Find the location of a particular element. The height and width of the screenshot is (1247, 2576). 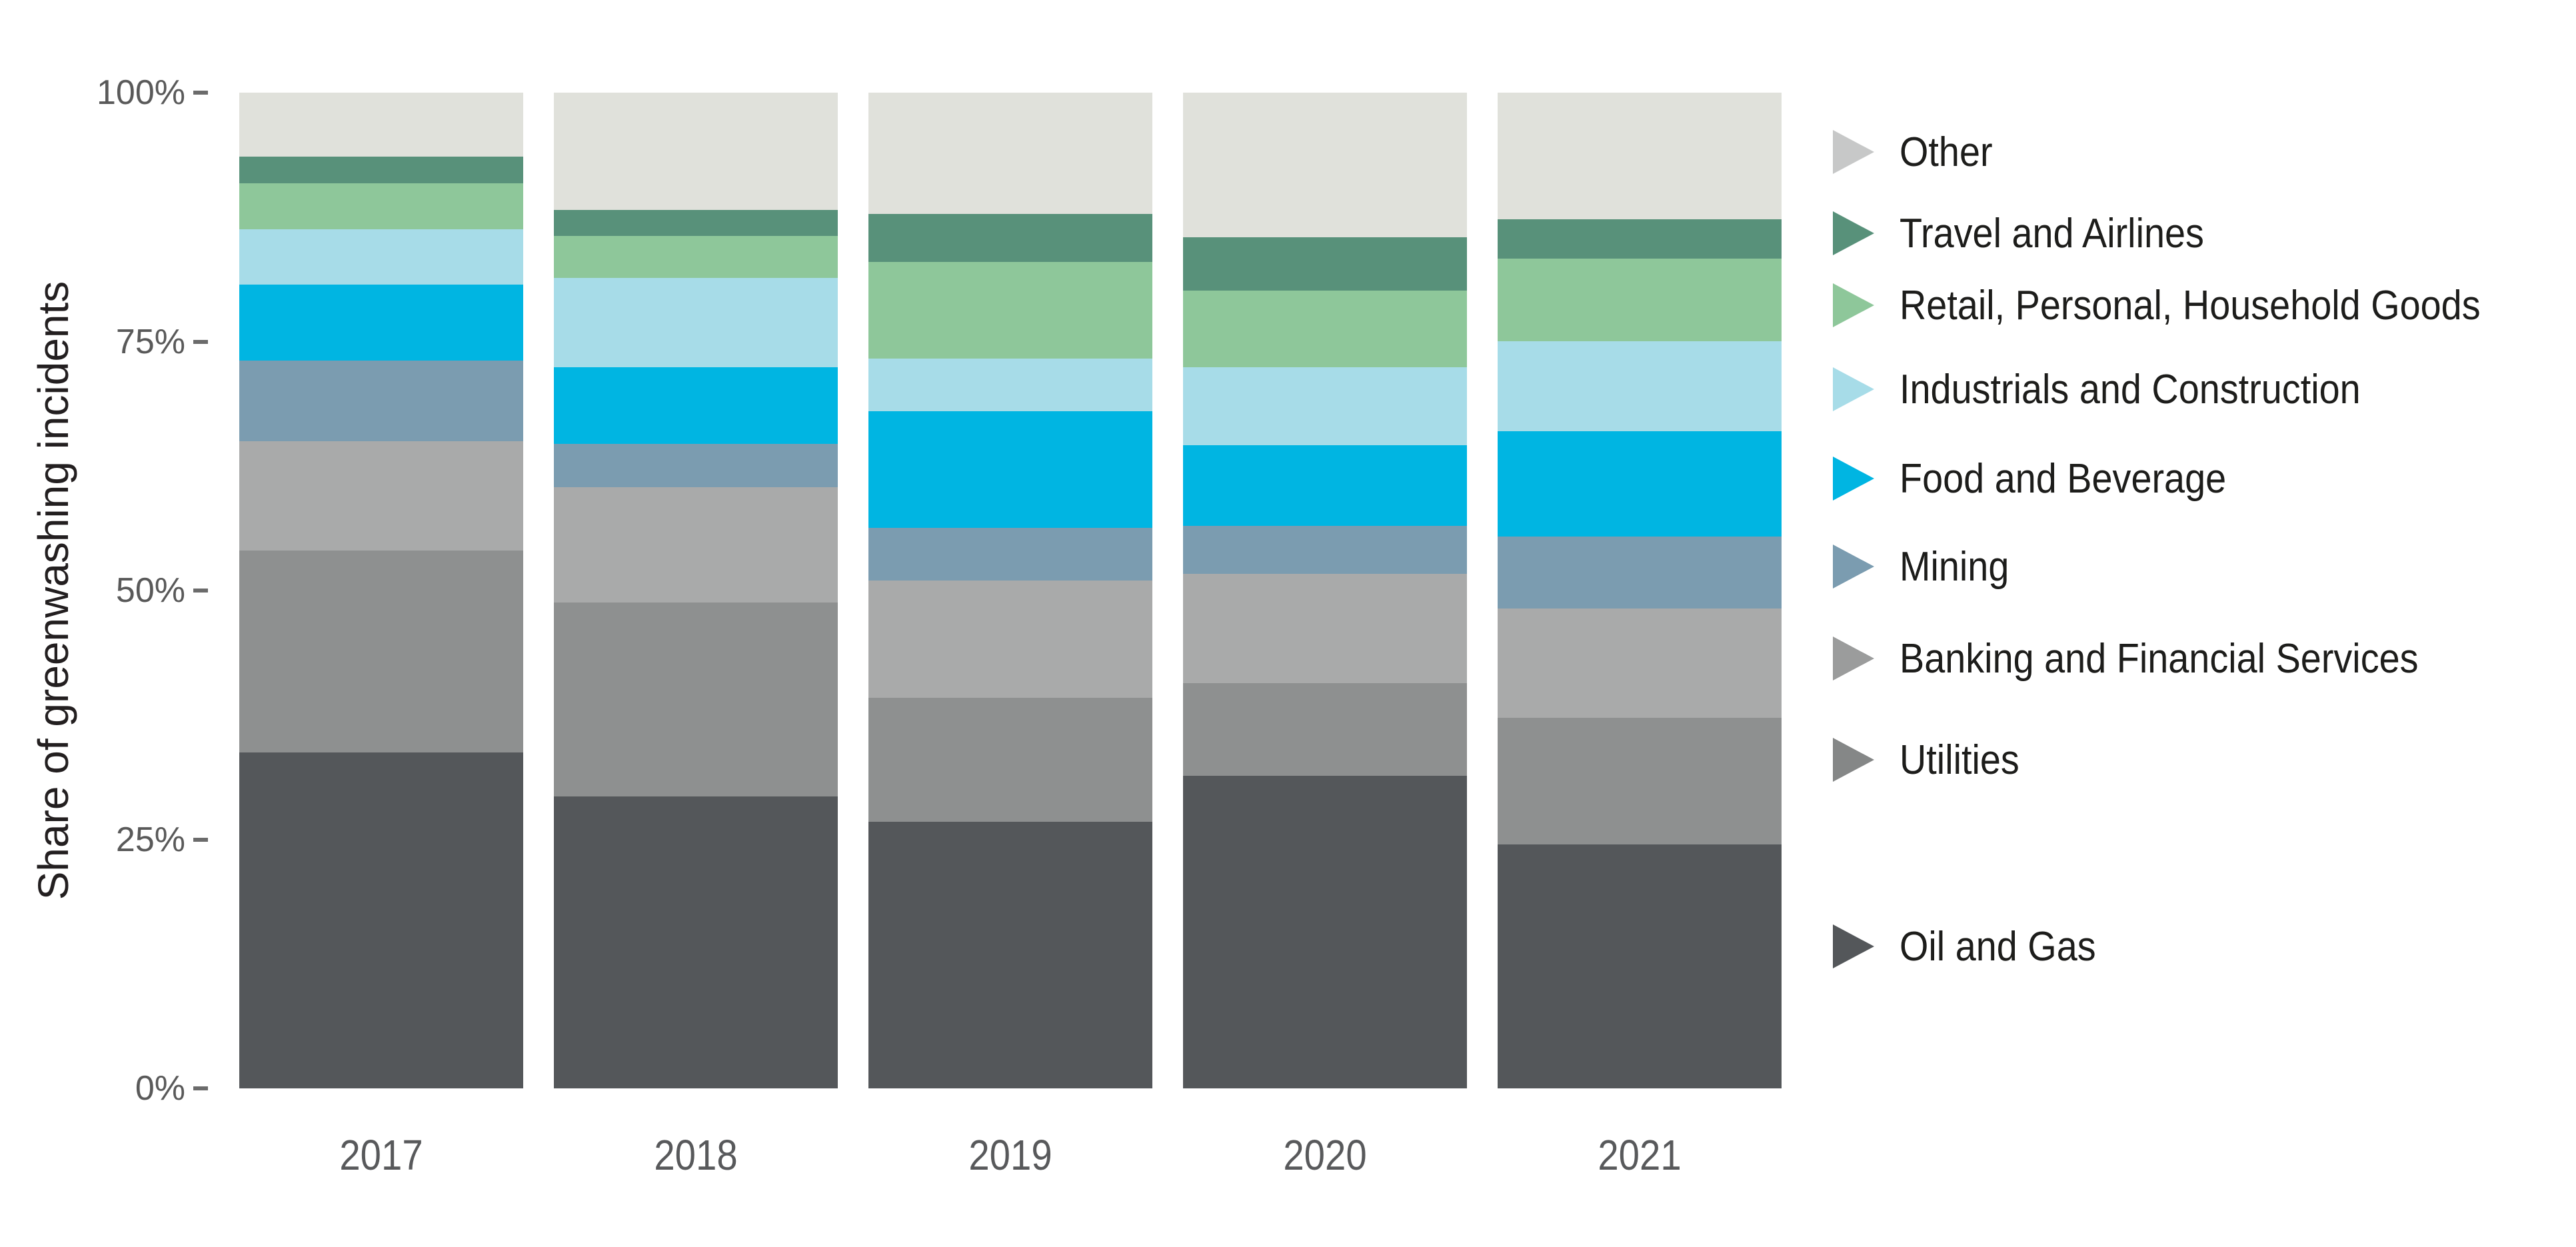

bar-segment-2017-banking-and-financial-services is located at coordinates (381, 496).